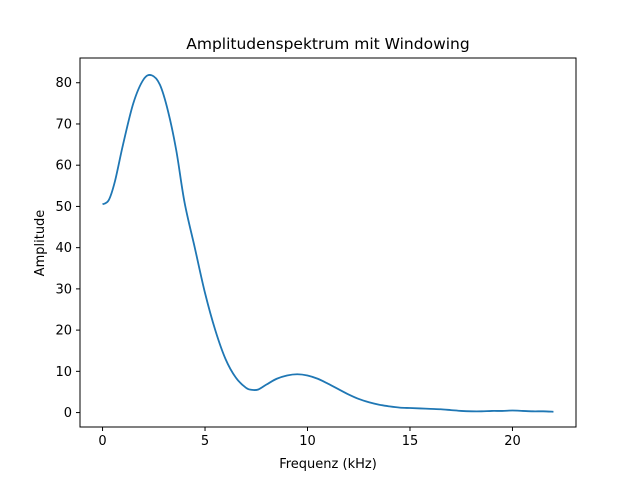  What do you see at coordinates (63, 124) in the screenshot?
I see `y-tick-label: 70` at bounding box center [63, 124].